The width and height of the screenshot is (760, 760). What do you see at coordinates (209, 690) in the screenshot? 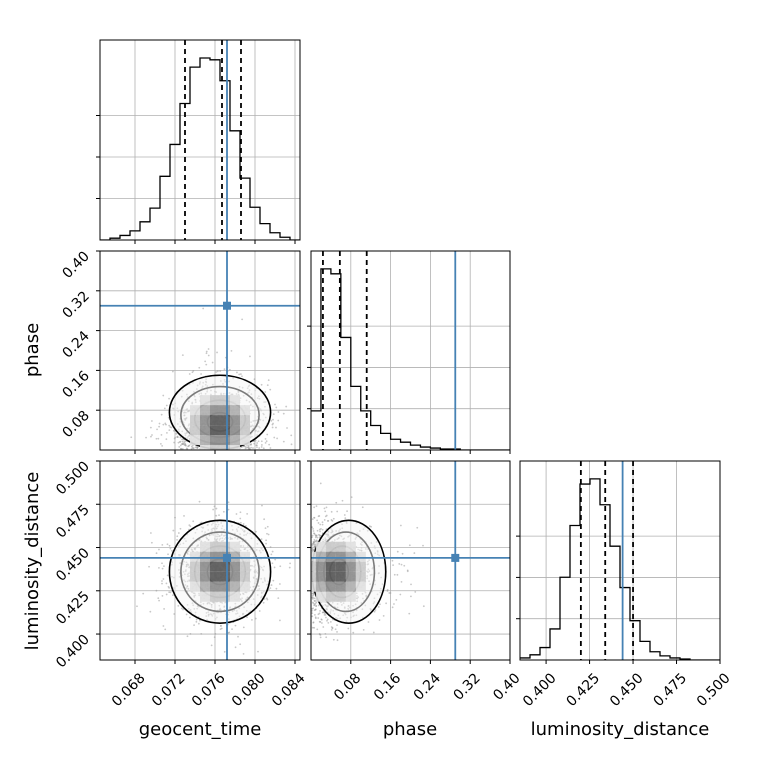
I see `x-tick-label-geocent-time: 0.076` at bounding box center [209, 690].